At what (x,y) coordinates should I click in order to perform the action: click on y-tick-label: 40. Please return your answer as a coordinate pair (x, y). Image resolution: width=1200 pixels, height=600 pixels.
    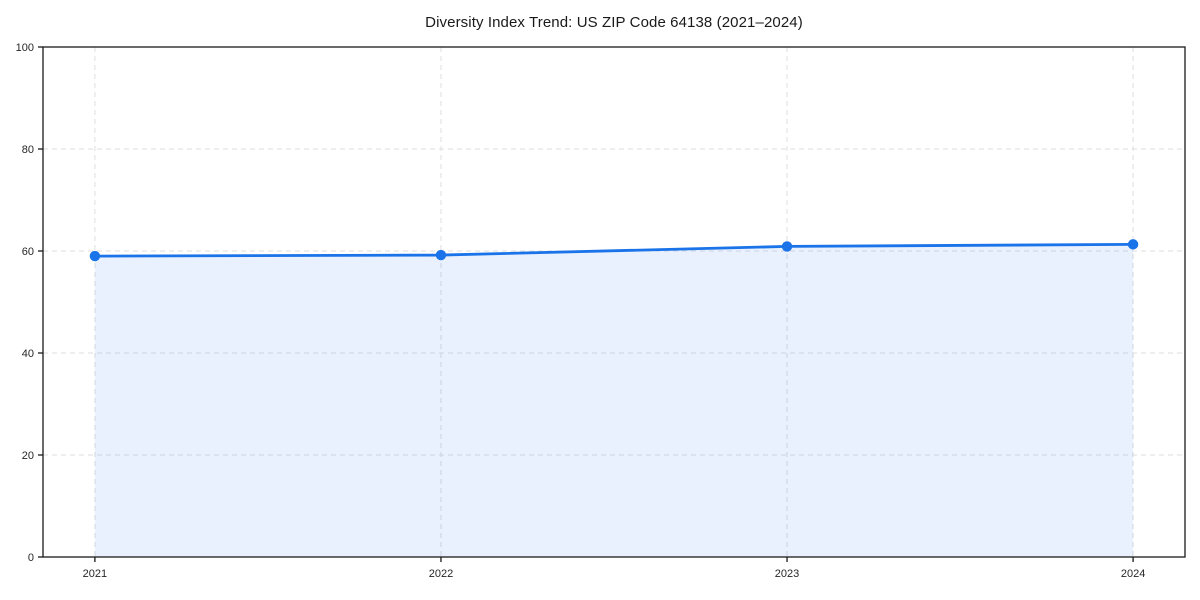
    Looking at the image, I should click on (28, 354).